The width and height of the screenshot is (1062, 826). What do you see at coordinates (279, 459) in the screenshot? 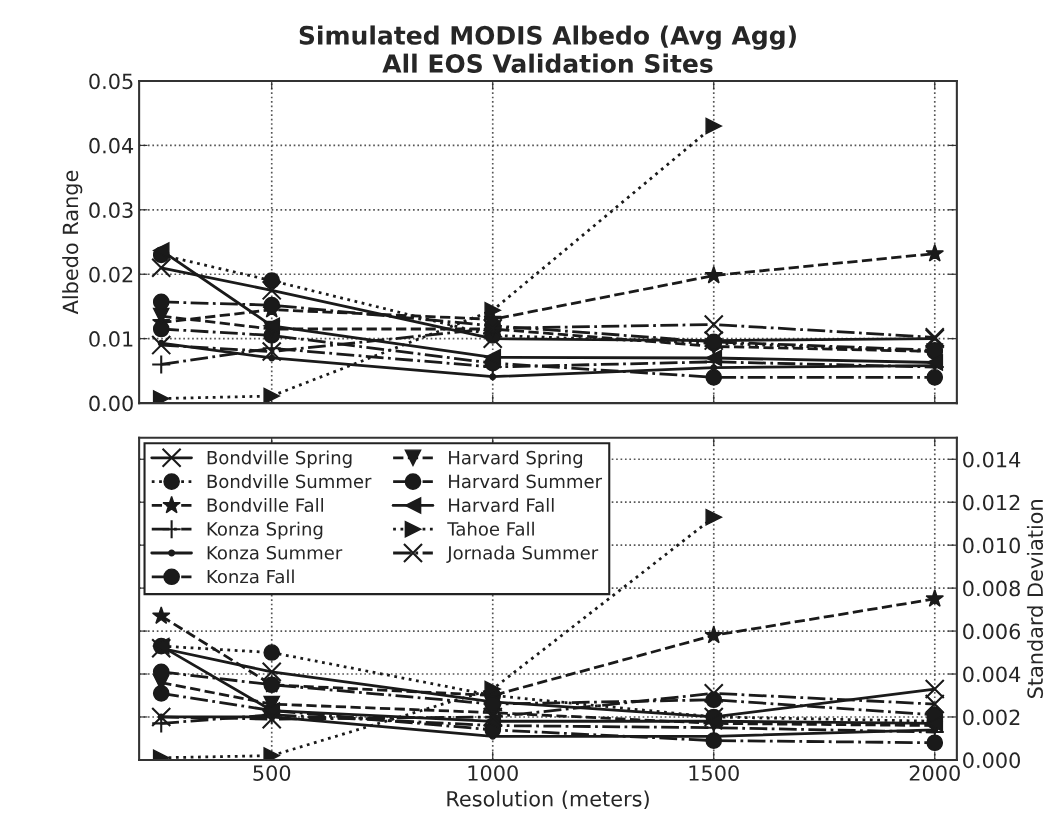
I see `legend-label: Bondville Spring` at bounding box center [279, 459].